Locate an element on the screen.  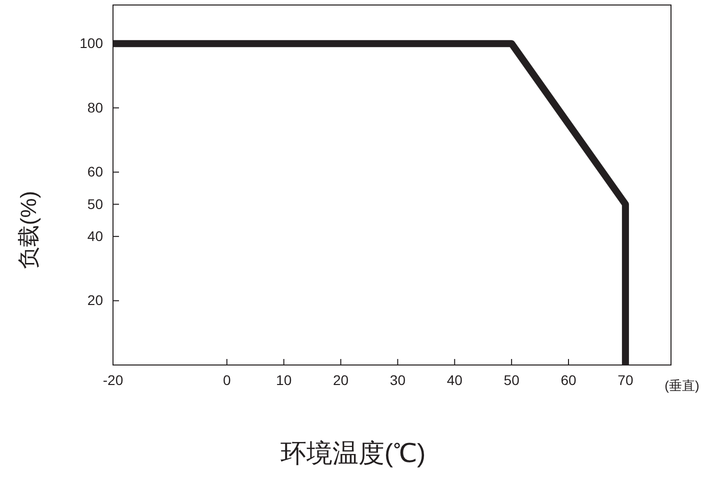
text: (垂直) is located at coordinates (682, 385).